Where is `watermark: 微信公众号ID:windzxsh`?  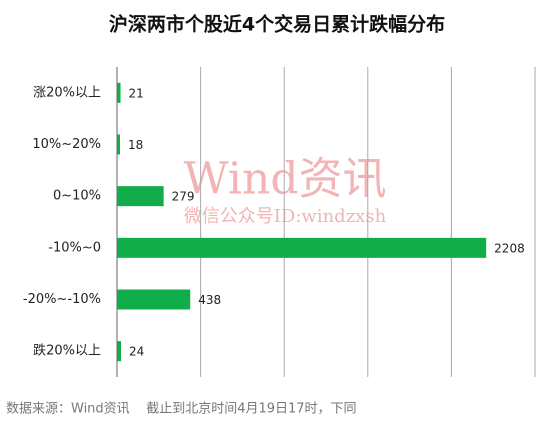 watermark: 微信公众号ID:windzxsh is located at coordinates (285, 216).